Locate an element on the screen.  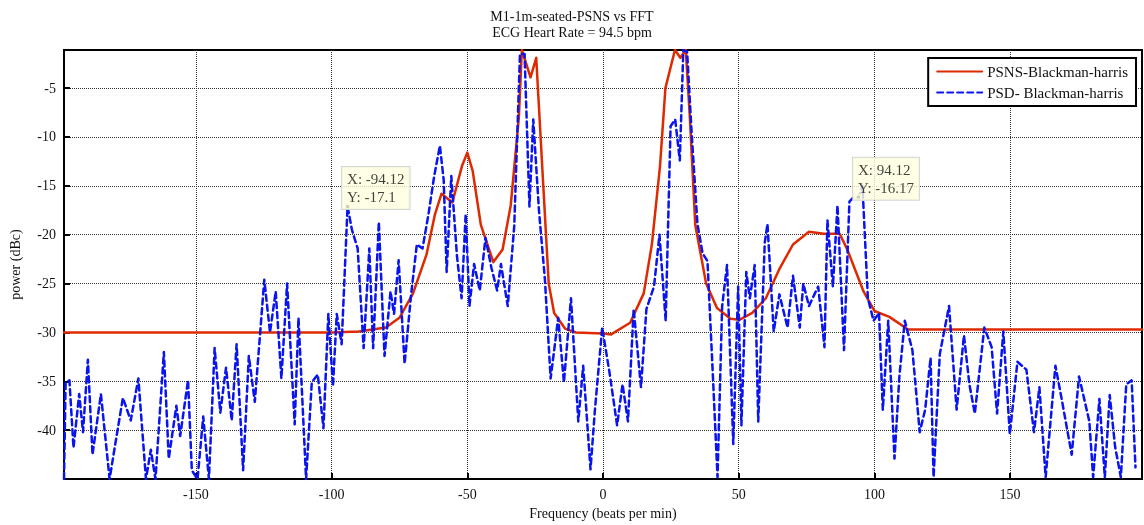
x-tick-label: 100 is located at coordinates (874, 494).